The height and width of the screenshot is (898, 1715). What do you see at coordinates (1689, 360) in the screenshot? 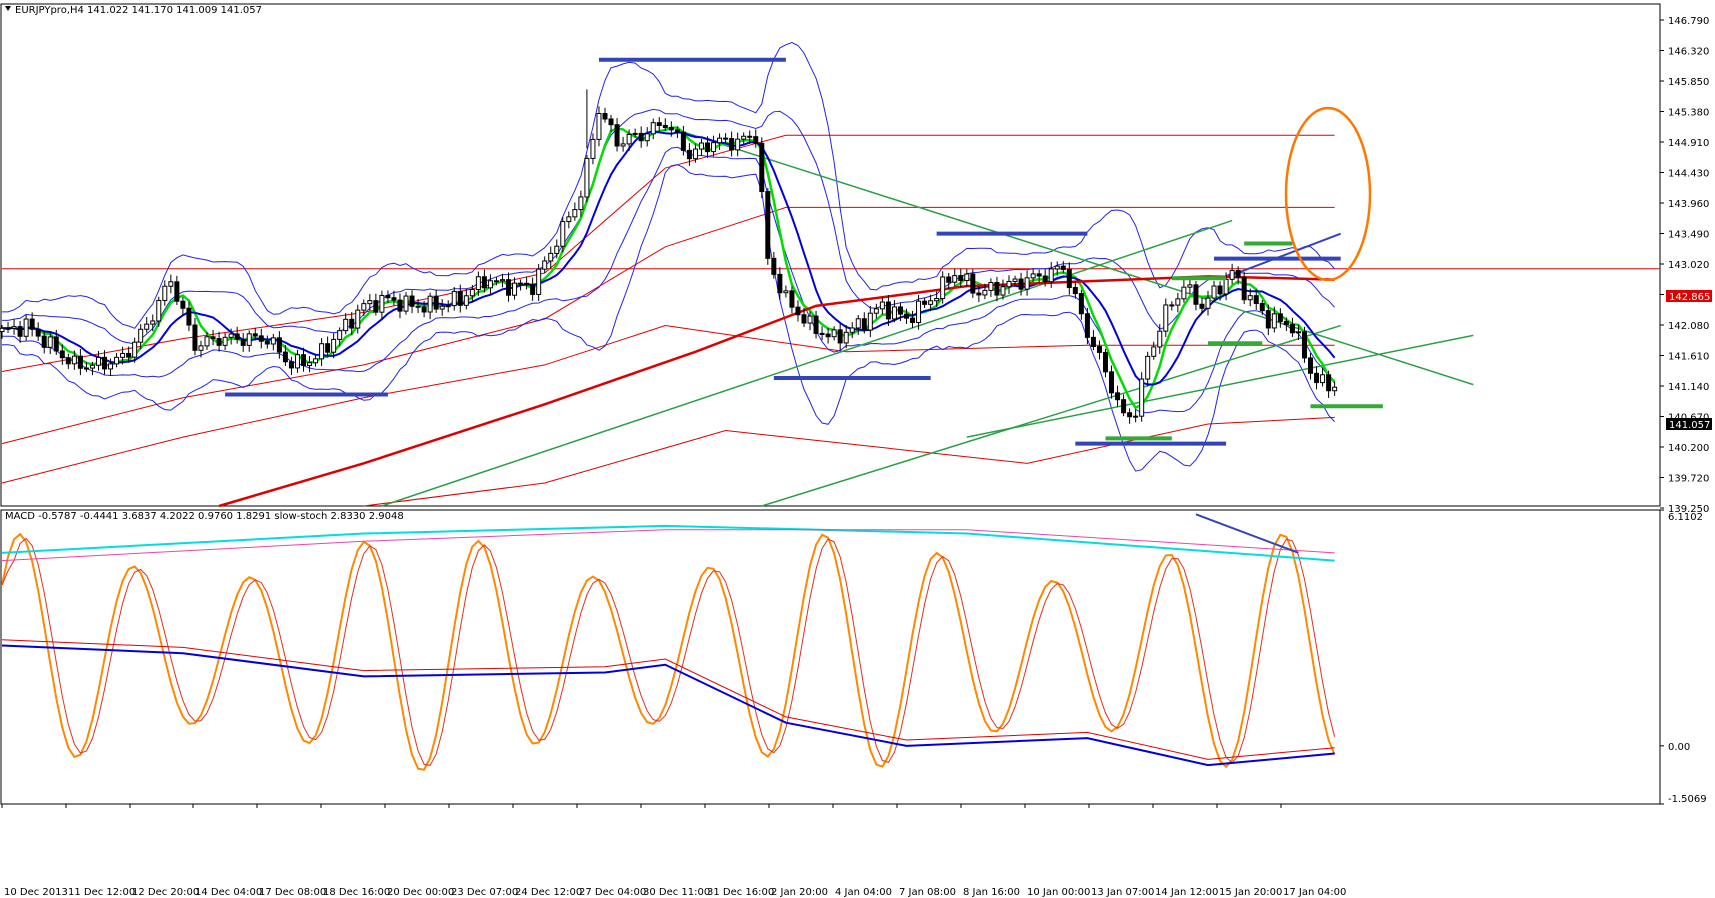
I see `price-boxes: 142.865 141.057` at bounding box center [1689, 360].